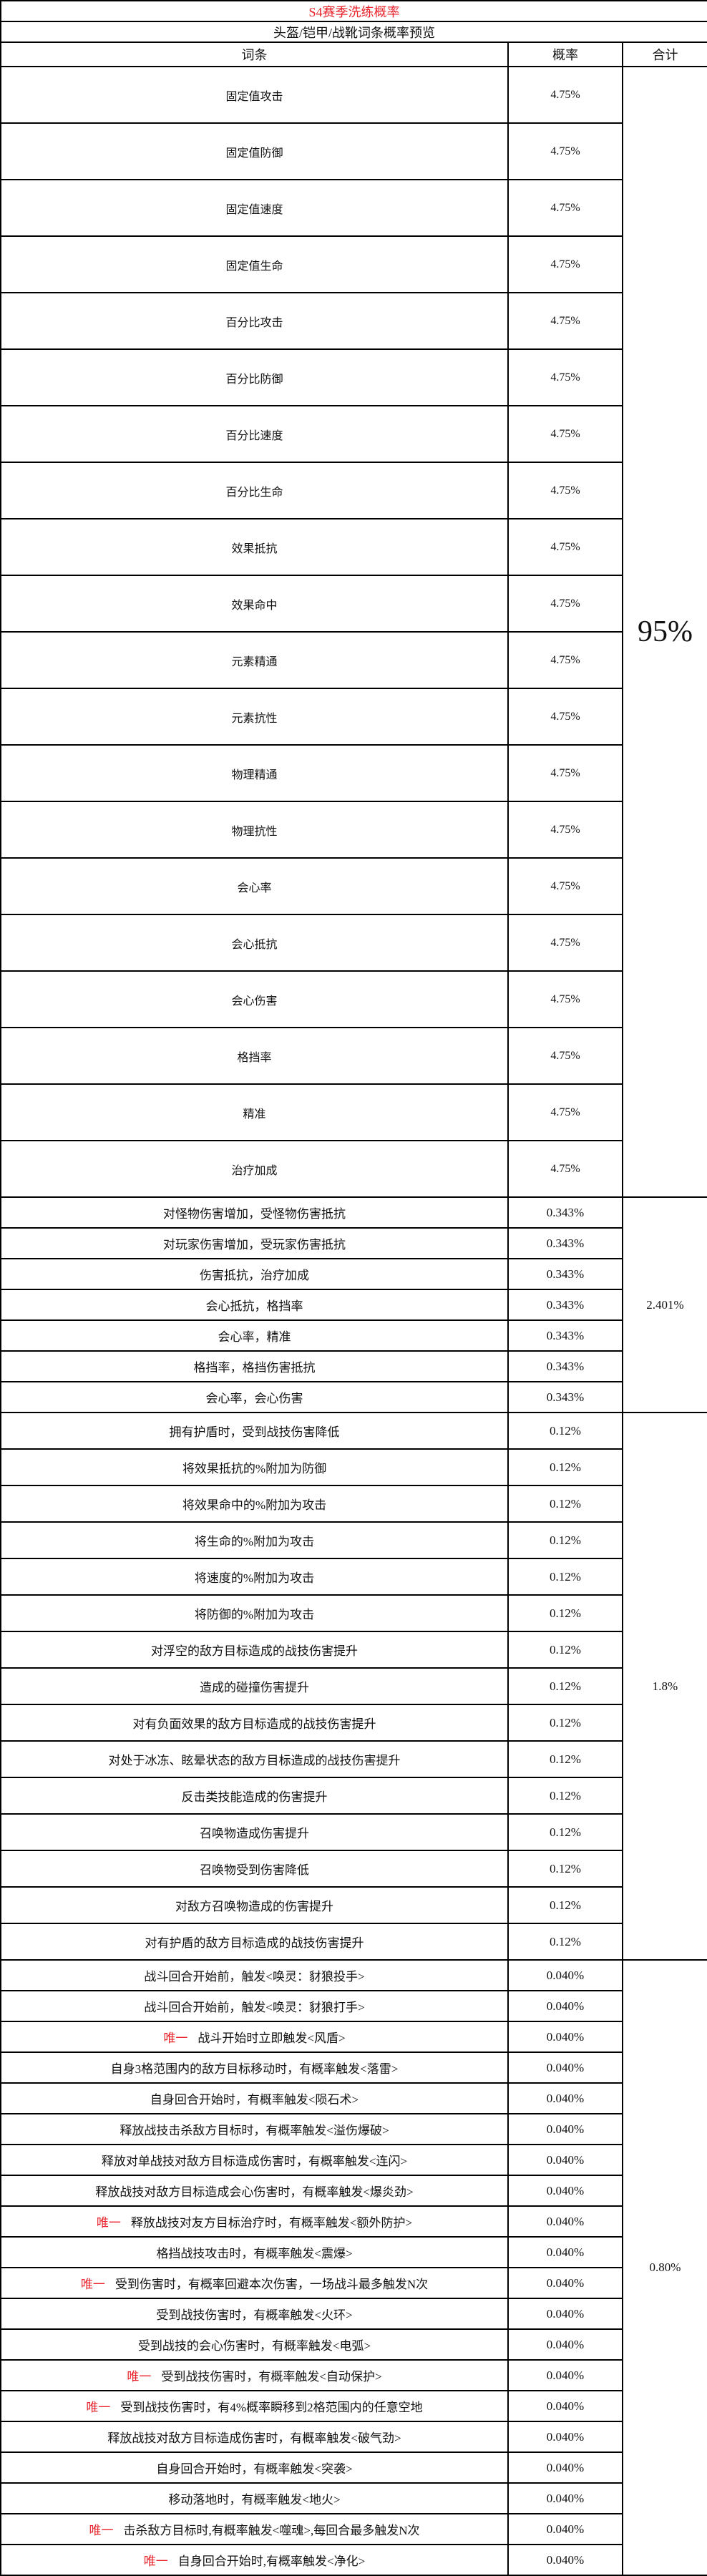  Describe the element at coordinates (353, 2037) in the screenshot. I see `table-row: 唯一 战斗开始时立即触发<风盾> 0.040%` at that location.